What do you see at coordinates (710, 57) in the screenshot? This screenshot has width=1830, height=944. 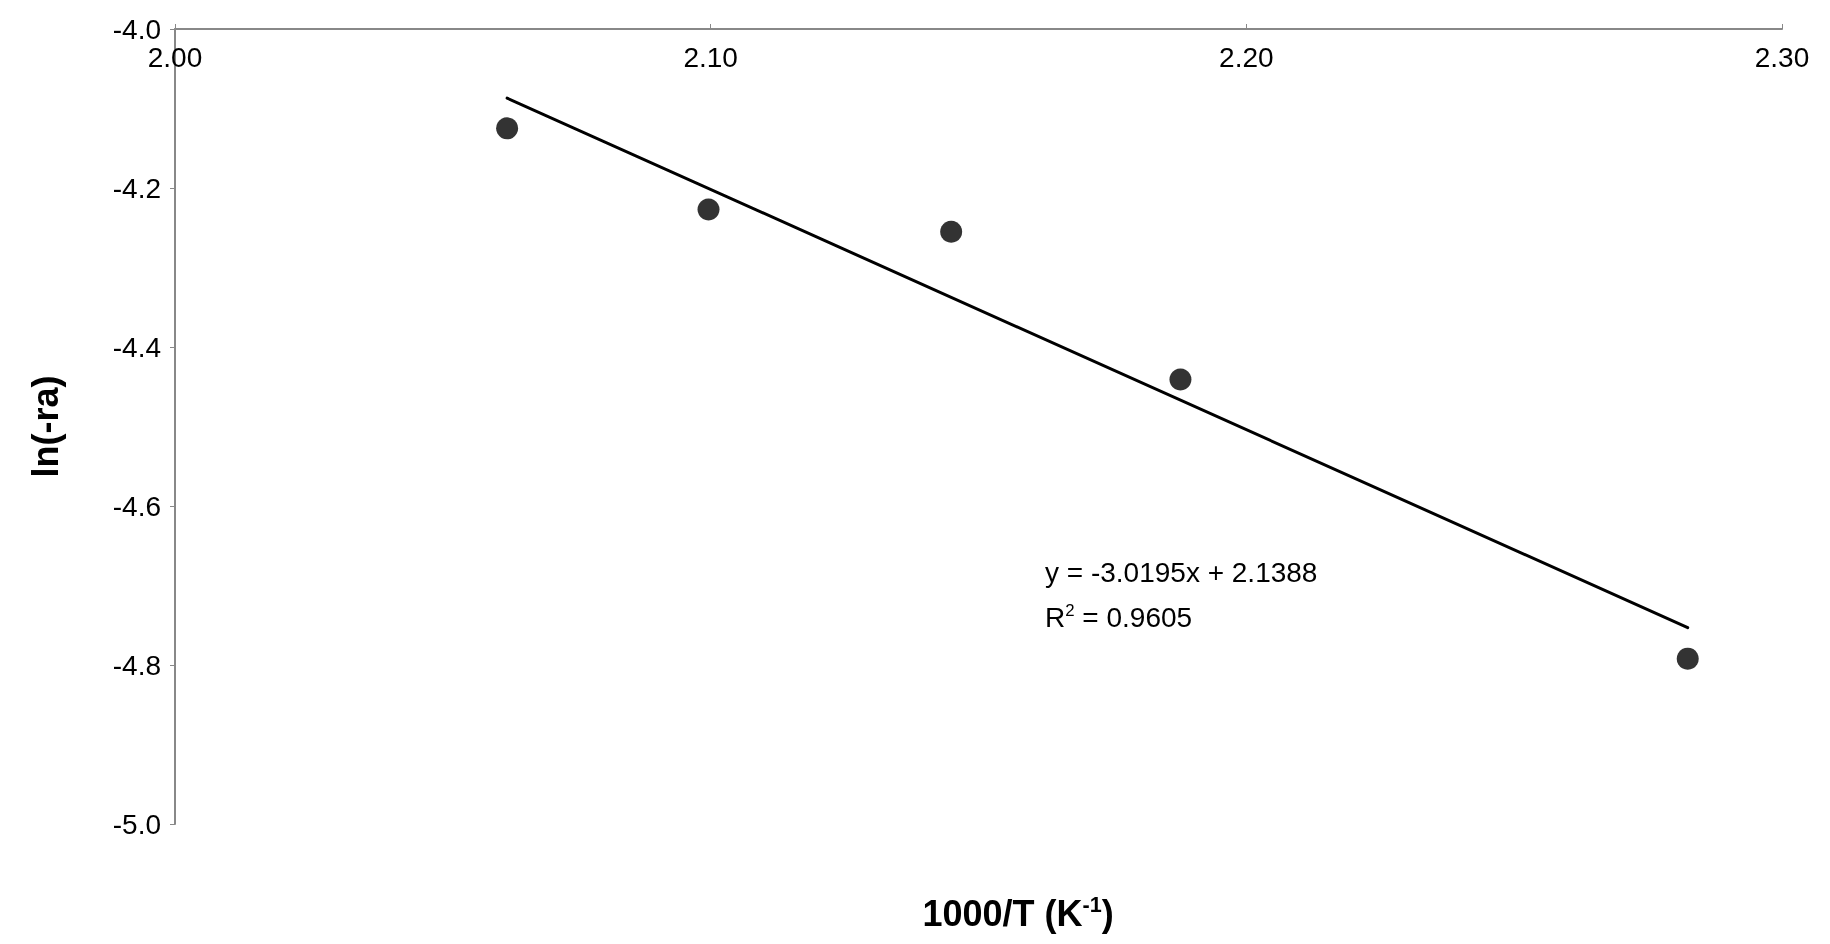 I see `x-tick-label: 2.10` at bounding box center [710, 57].